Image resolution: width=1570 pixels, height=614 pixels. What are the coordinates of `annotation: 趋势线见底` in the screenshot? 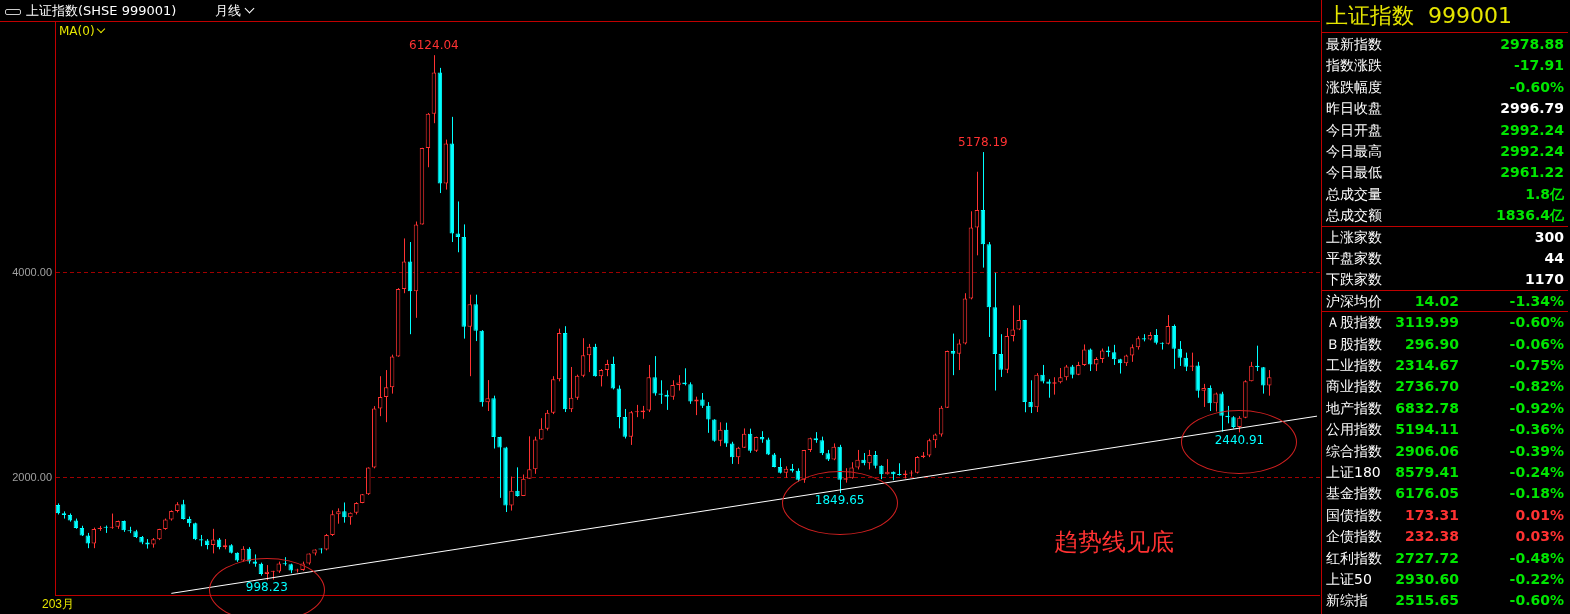 It's located at (1114, 542).